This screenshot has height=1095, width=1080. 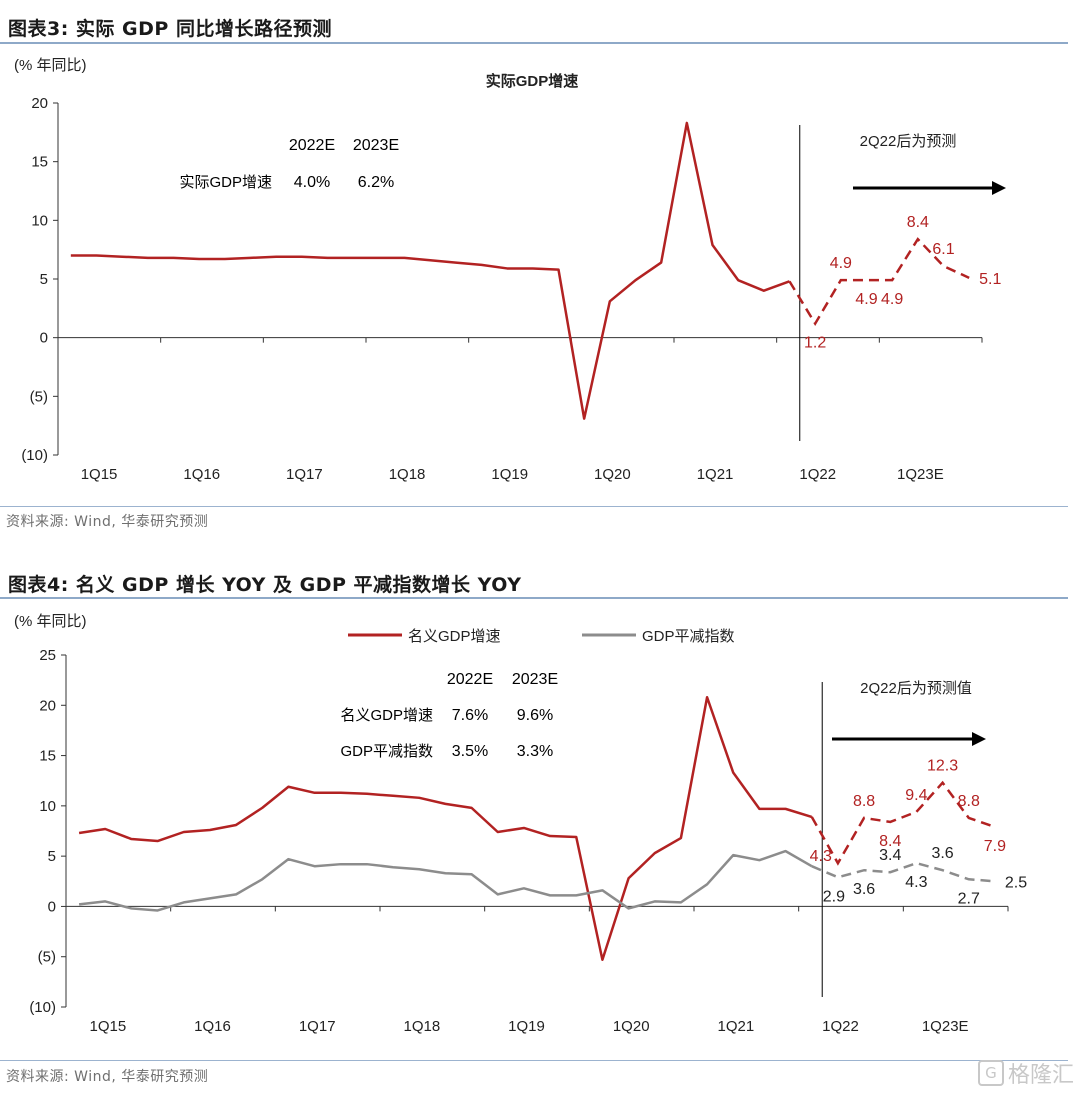 What do you see at coordinates (289, 164) in the screenshot?
I see `forecast-table: 2022E 2023E 实际GDP增速 4.0% 6.2%` at bounding box center [289, 164].